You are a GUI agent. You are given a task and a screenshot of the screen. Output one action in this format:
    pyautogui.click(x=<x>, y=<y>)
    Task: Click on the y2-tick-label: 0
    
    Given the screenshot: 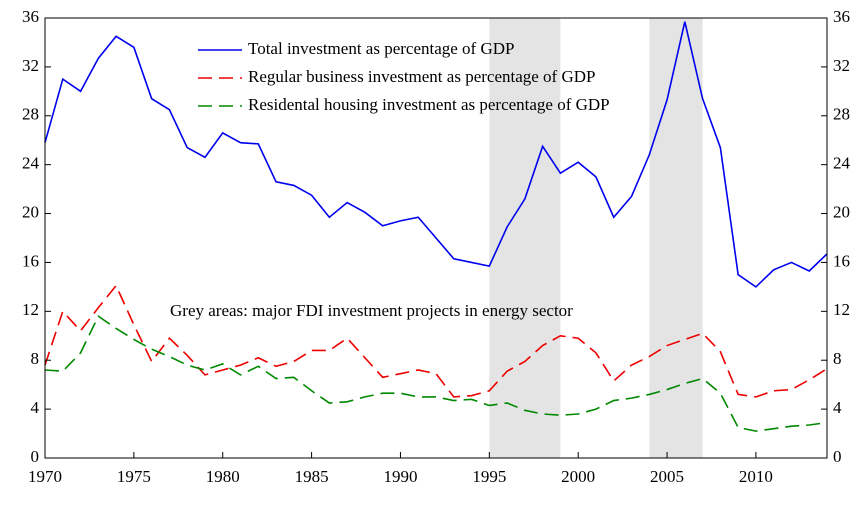 What is the action you would take?
    pyautogui.click(x=837, y=456)
    